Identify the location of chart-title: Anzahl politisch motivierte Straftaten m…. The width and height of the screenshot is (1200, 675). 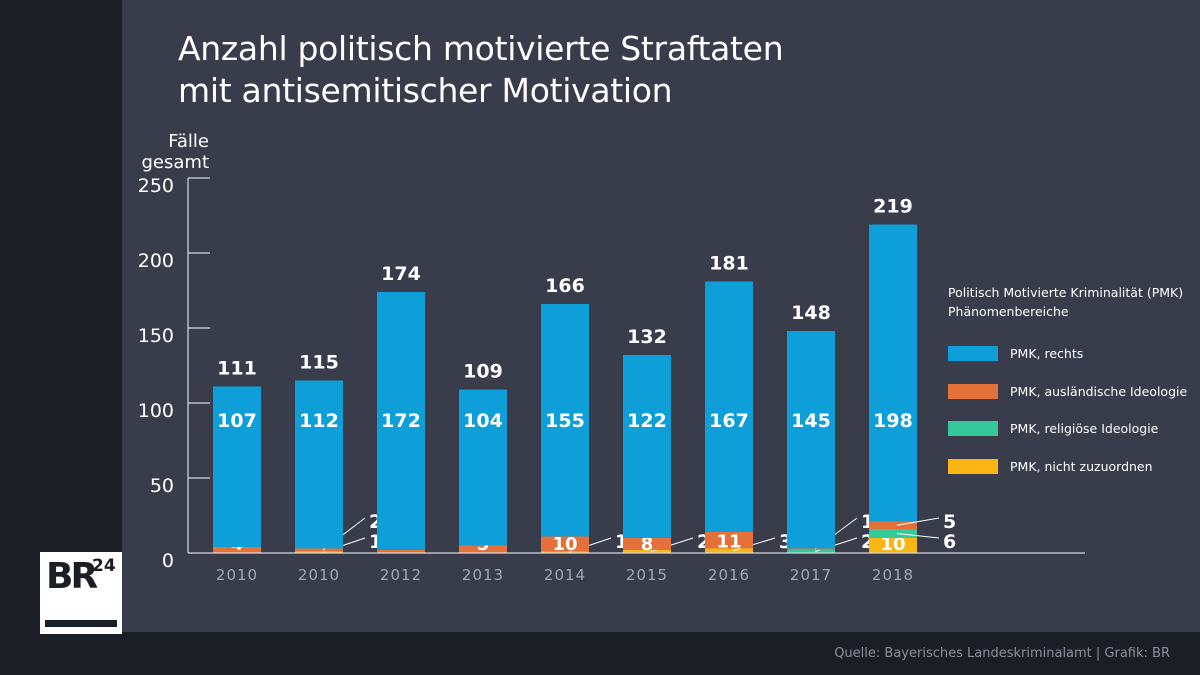
(481, 70).